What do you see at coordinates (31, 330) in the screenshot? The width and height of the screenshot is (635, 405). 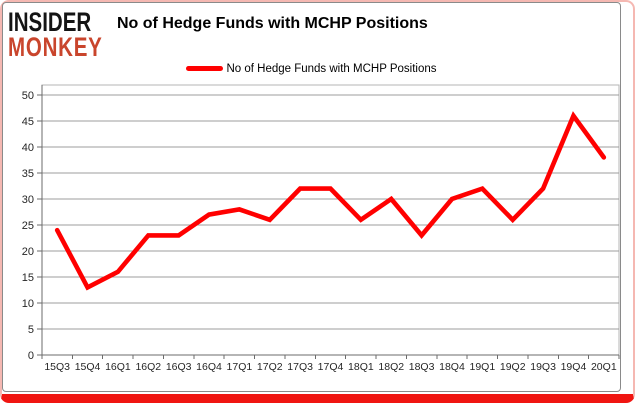 I see `y-tick-label: 5` at bounding box center [31, 330].